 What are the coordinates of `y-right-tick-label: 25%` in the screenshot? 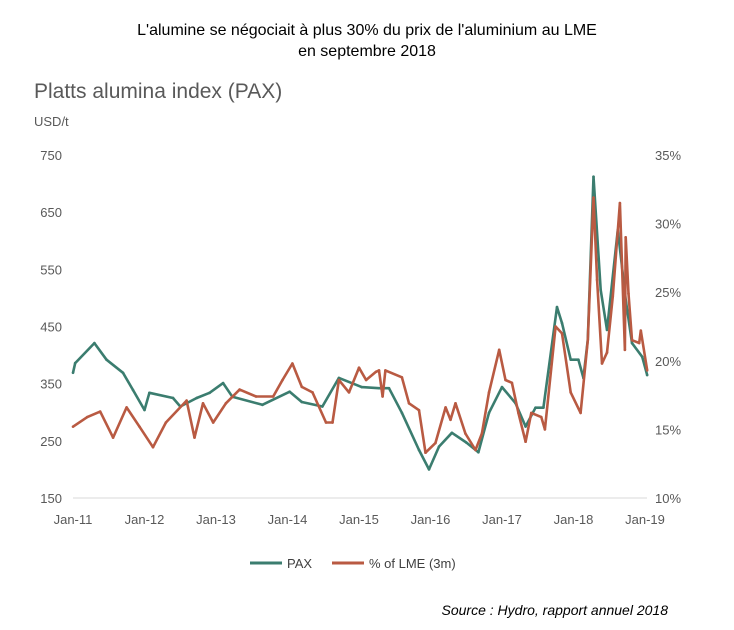 It's located at (668, 292).